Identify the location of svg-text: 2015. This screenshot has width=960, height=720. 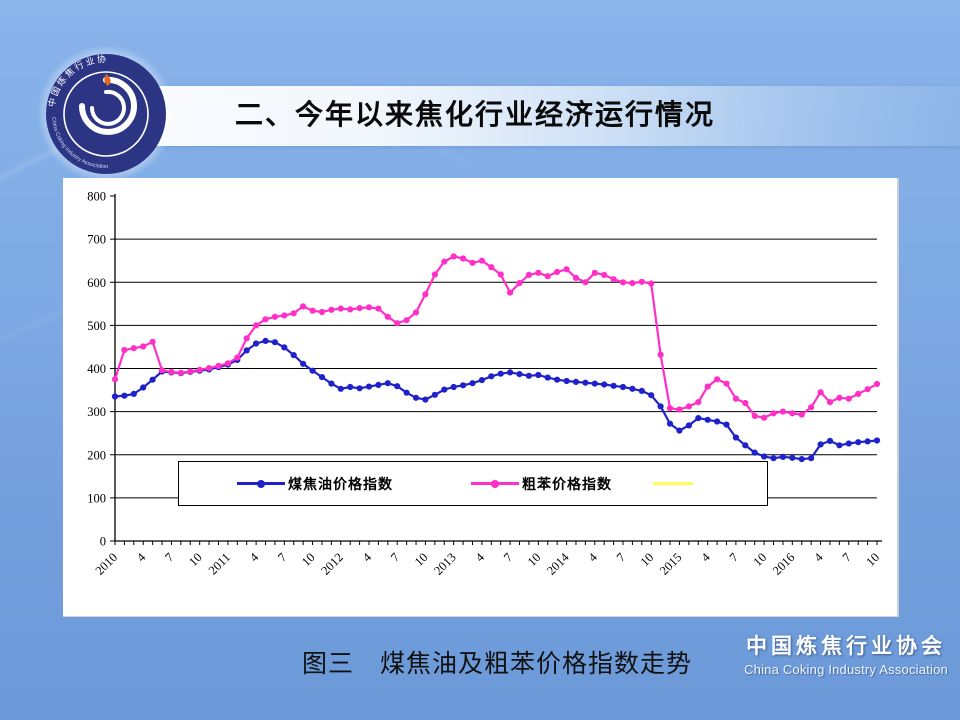
(671, 564).